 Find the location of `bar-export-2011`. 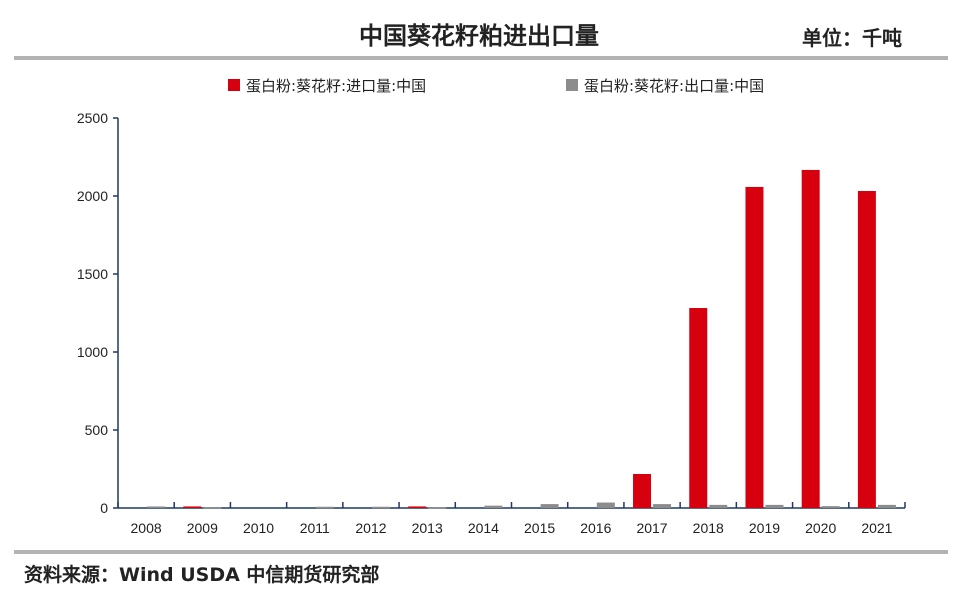

bar-export-2011 is located at coordinates (324, 507).